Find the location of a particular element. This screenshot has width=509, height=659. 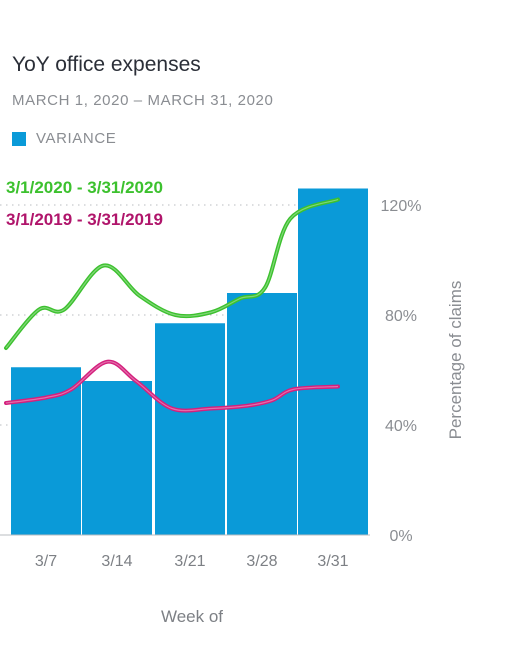

series-label-2020: 3/1/2020 - 3/31/2020 is located at coordinates (84, 187).